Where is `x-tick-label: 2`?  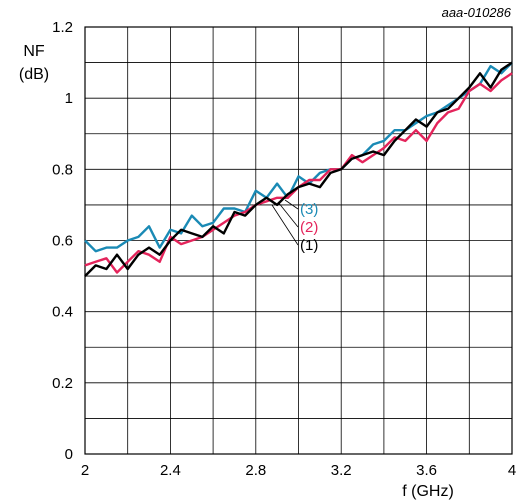
x-tick-label: 2 is located at coordinates (85, 470).